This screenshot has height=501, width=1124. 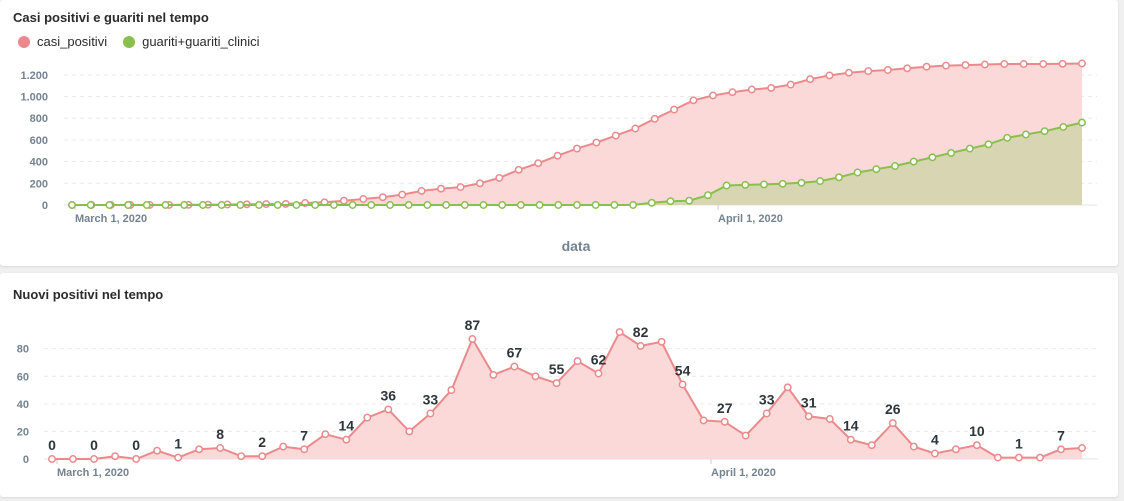 I want to click on data-label: 36, so click(x=389, y=395).